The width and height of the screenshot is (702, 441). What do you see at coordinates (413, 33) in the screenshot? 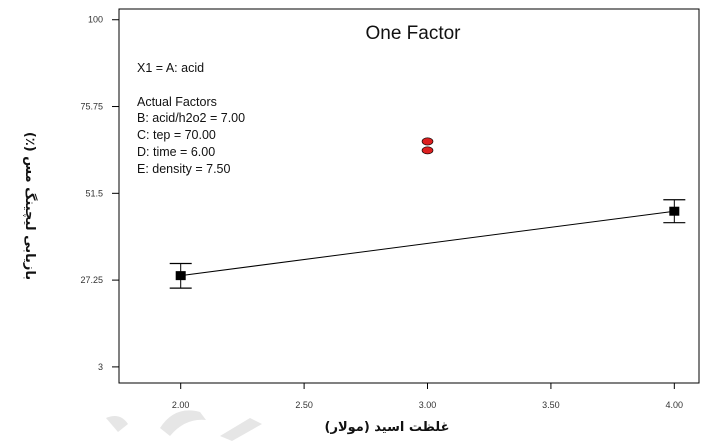
I see `chart-title: One Factor` at bounding box center [413, 33].